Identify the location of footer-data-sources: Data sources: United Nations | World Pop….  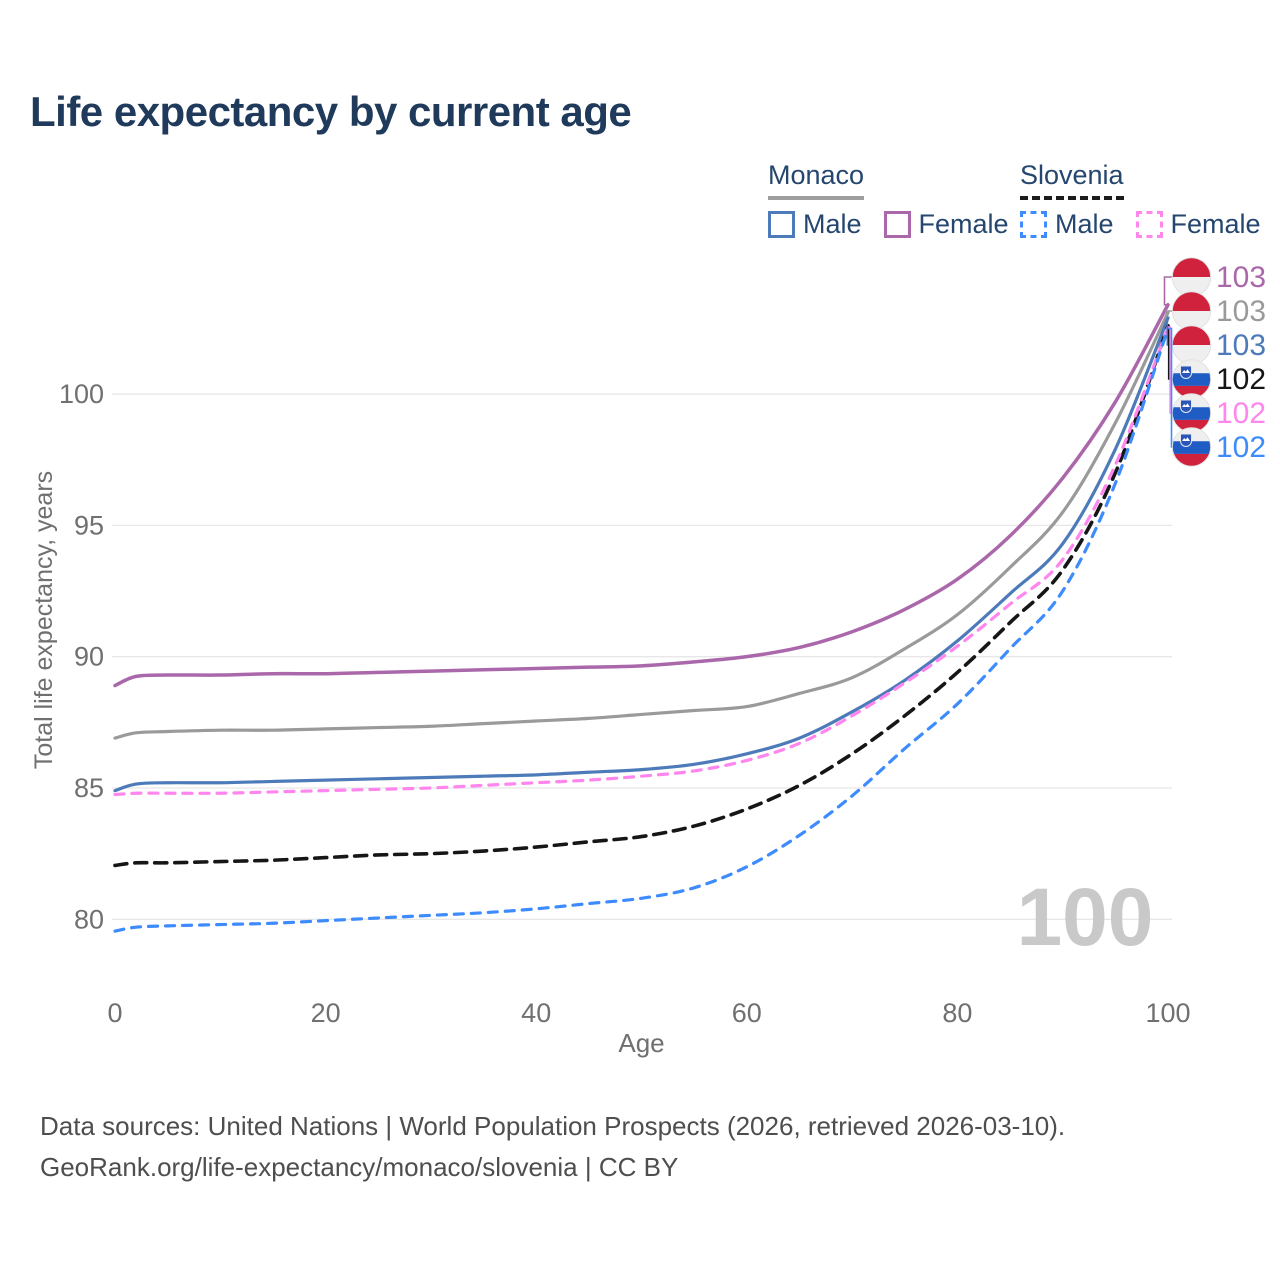
(553, 1126).